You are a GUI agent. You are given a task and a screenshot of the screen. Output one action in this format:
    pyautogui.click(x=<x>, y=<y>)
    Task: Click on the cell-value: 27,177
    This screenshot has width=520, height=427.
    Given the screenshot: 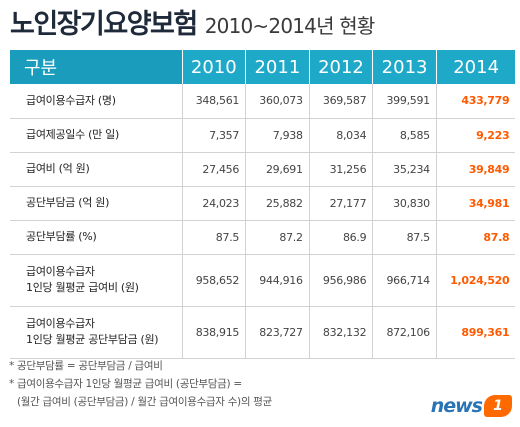 What is the action you would take?
    pyautogui.click(x=341, y=203)
    